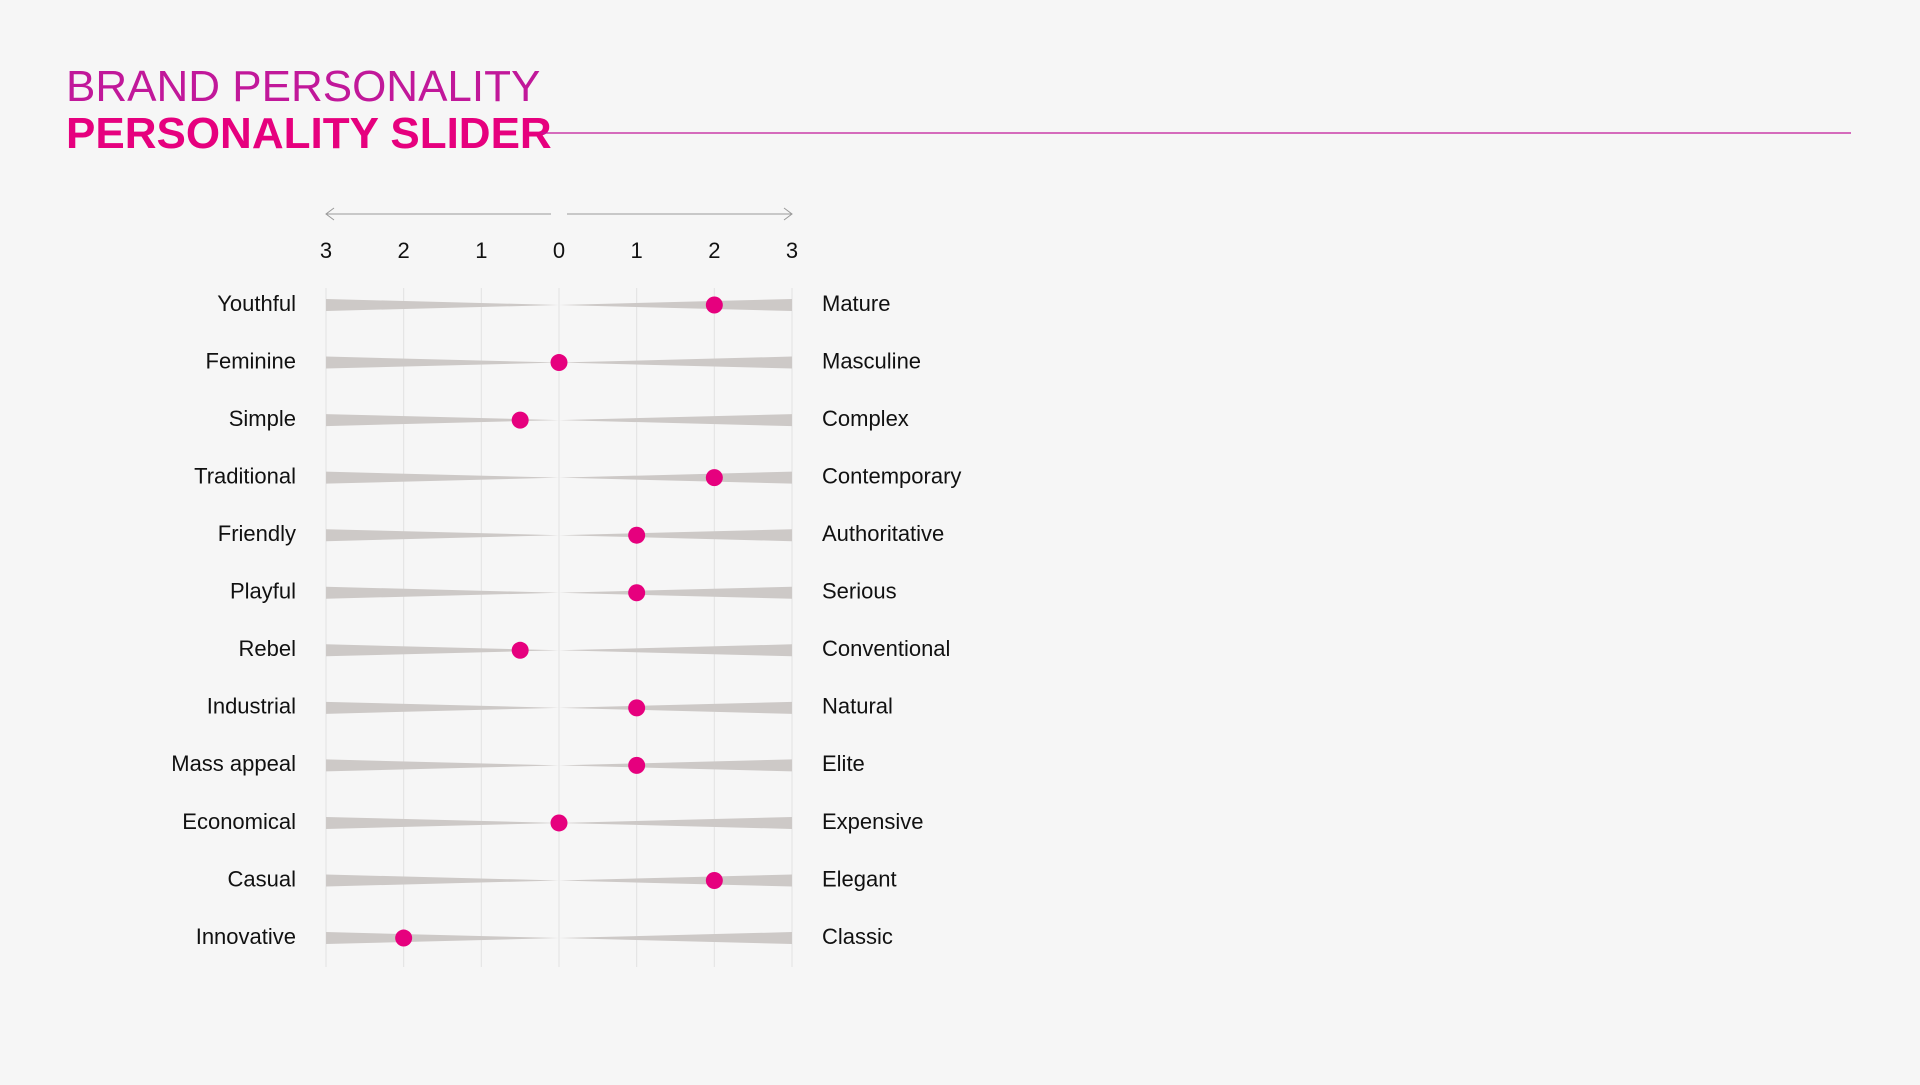  I want to click on right-label: Complex, so click(865, 418).